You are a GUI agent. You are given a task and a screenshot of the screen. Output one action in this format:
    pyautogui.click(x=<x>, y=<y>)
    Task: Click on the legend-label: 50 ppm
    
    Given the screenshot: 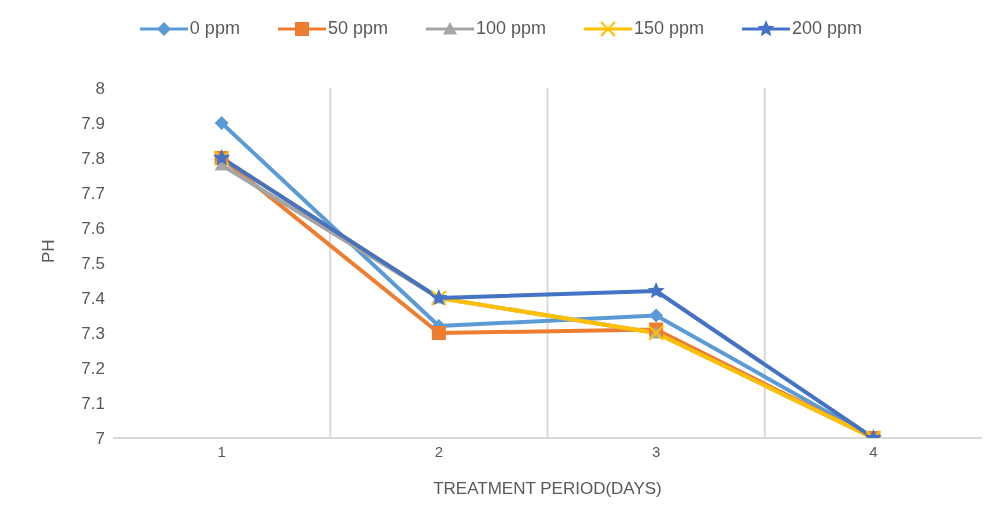 What is the action you would take?
    pyautogui.click(x=357, y=28)
    